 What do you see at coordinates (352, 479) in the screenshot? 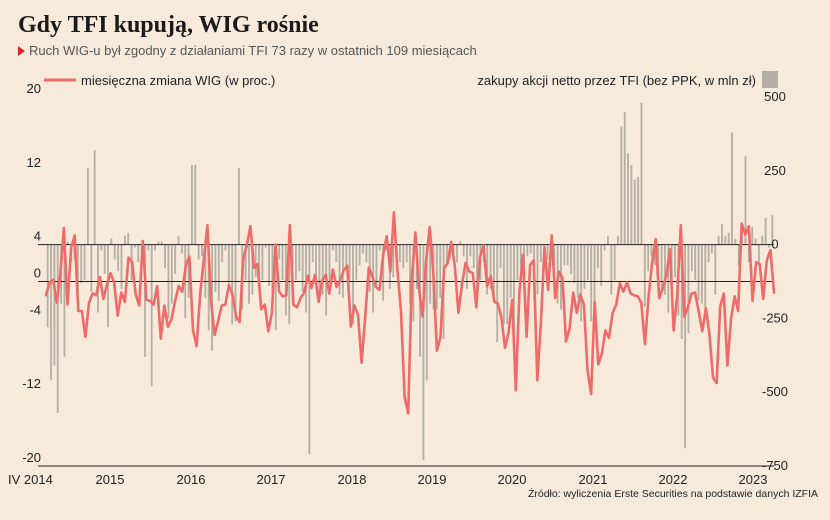
I see `x-axis-year-label: 2018` at bounding box center [352, 479].